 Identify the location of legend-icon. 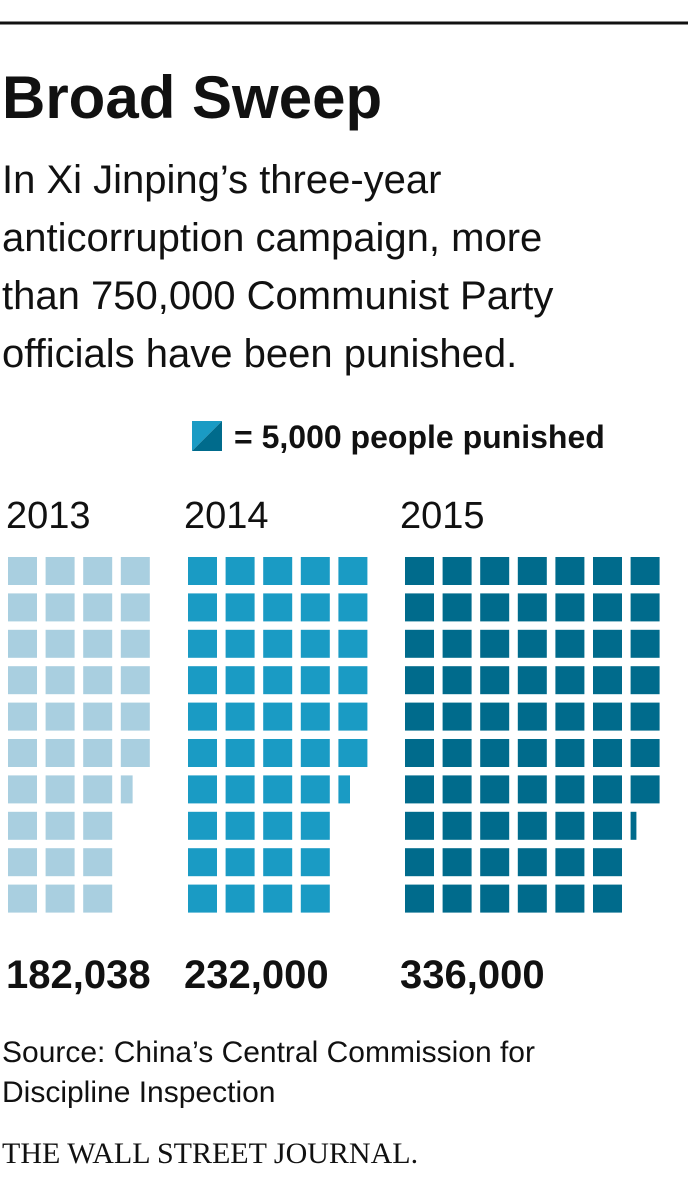
(207, 436).